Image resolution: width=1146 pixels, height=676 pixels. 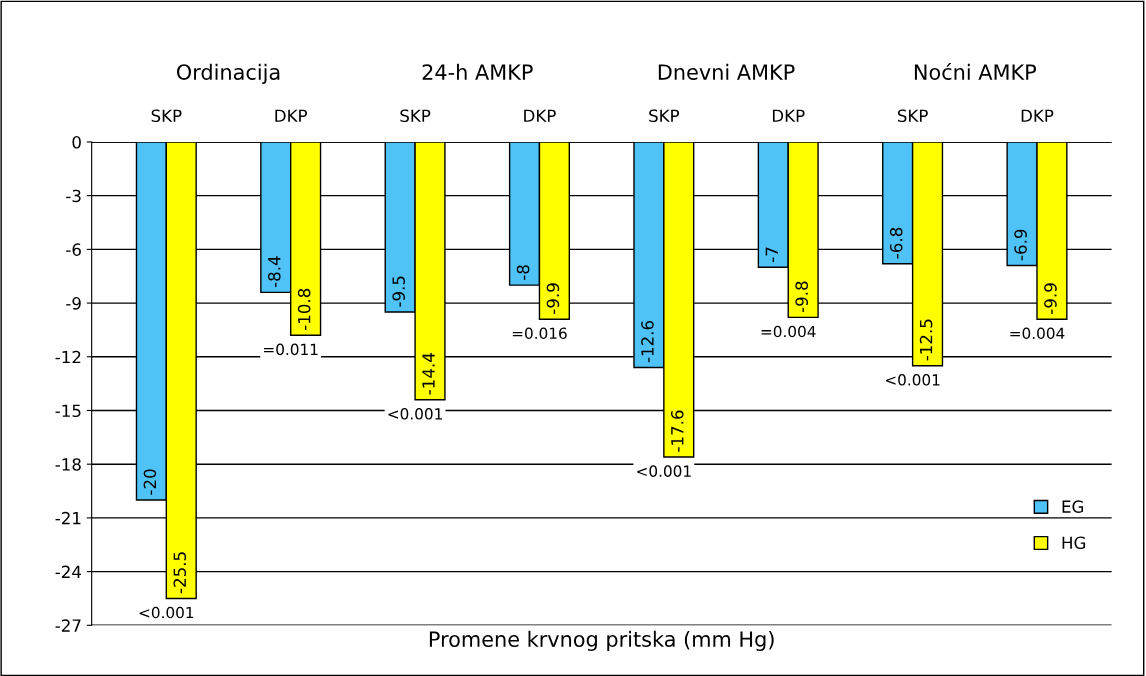 I want to click on legend-label: HG, so click(x=1074, y=543).